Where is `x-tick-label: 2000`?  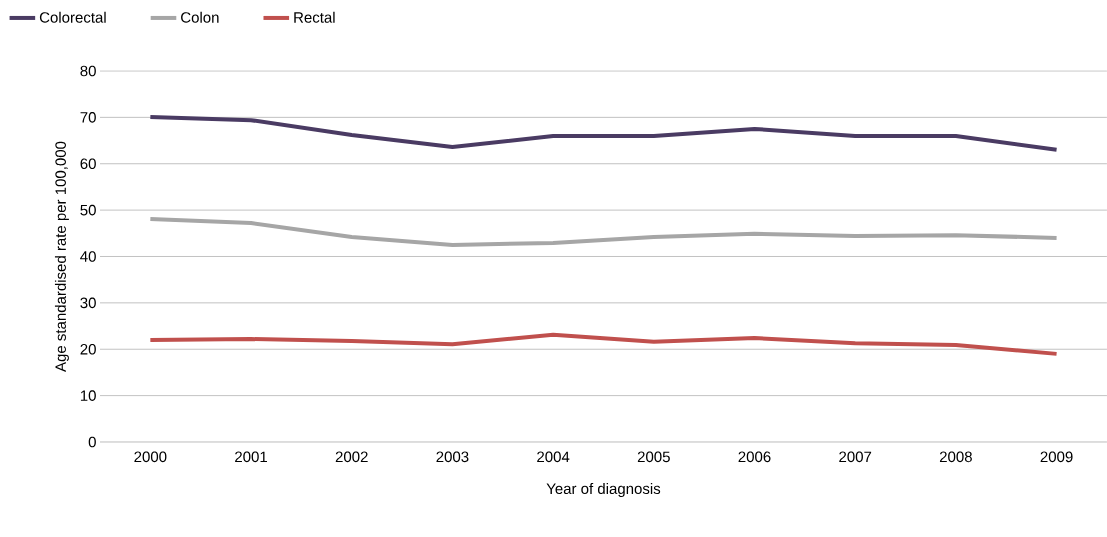
x-tick-label: 2000 is located at coordinates (150, 457).